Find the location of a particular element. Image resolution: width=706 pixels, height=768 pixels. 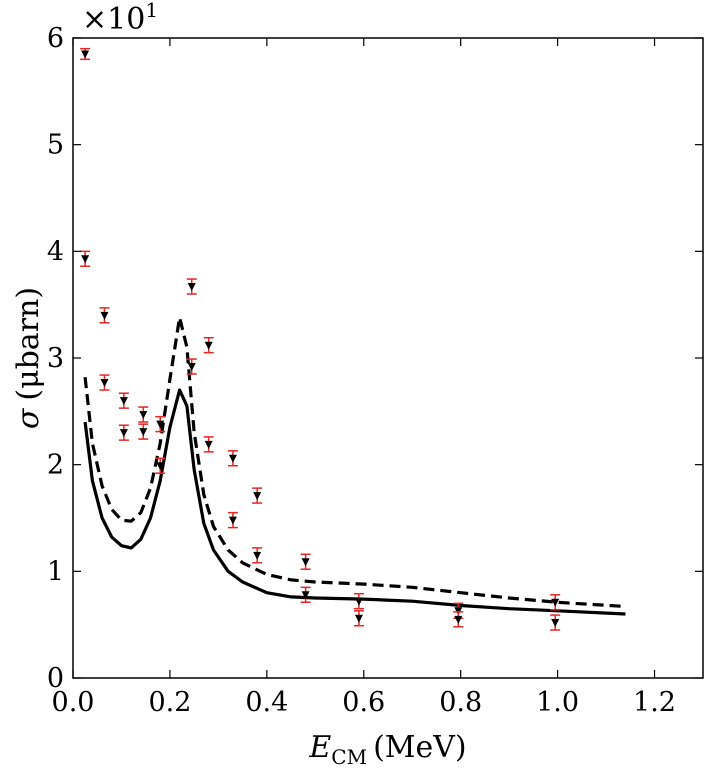

y-offset-label: ×10¹ is located at coordinates (120, 18).